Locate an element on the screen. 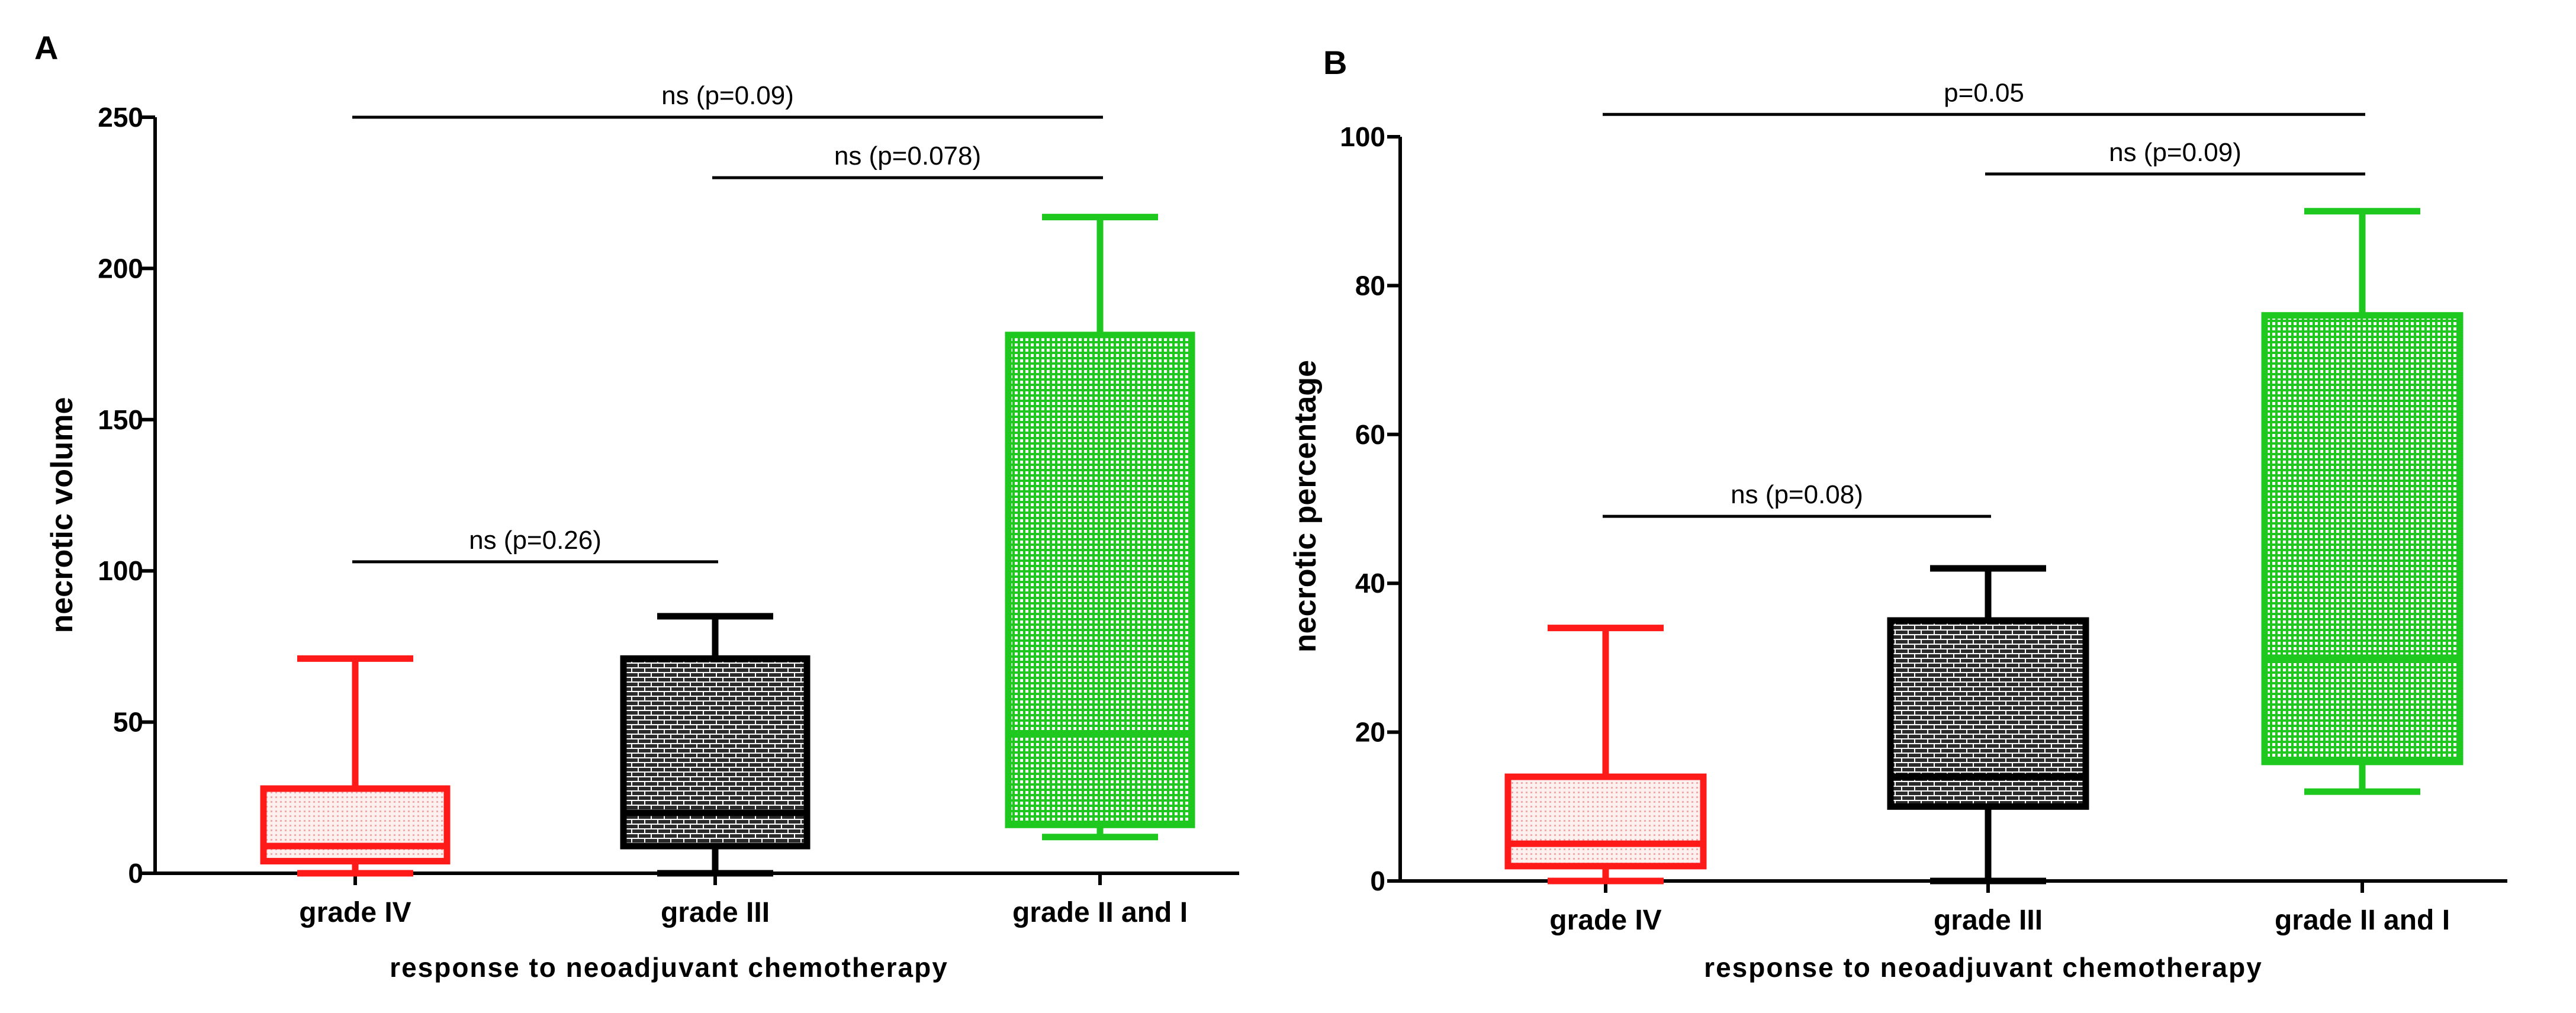 The image size is (2576, 1013). y-tick-label: 150 is located at coordinates (120, 419).